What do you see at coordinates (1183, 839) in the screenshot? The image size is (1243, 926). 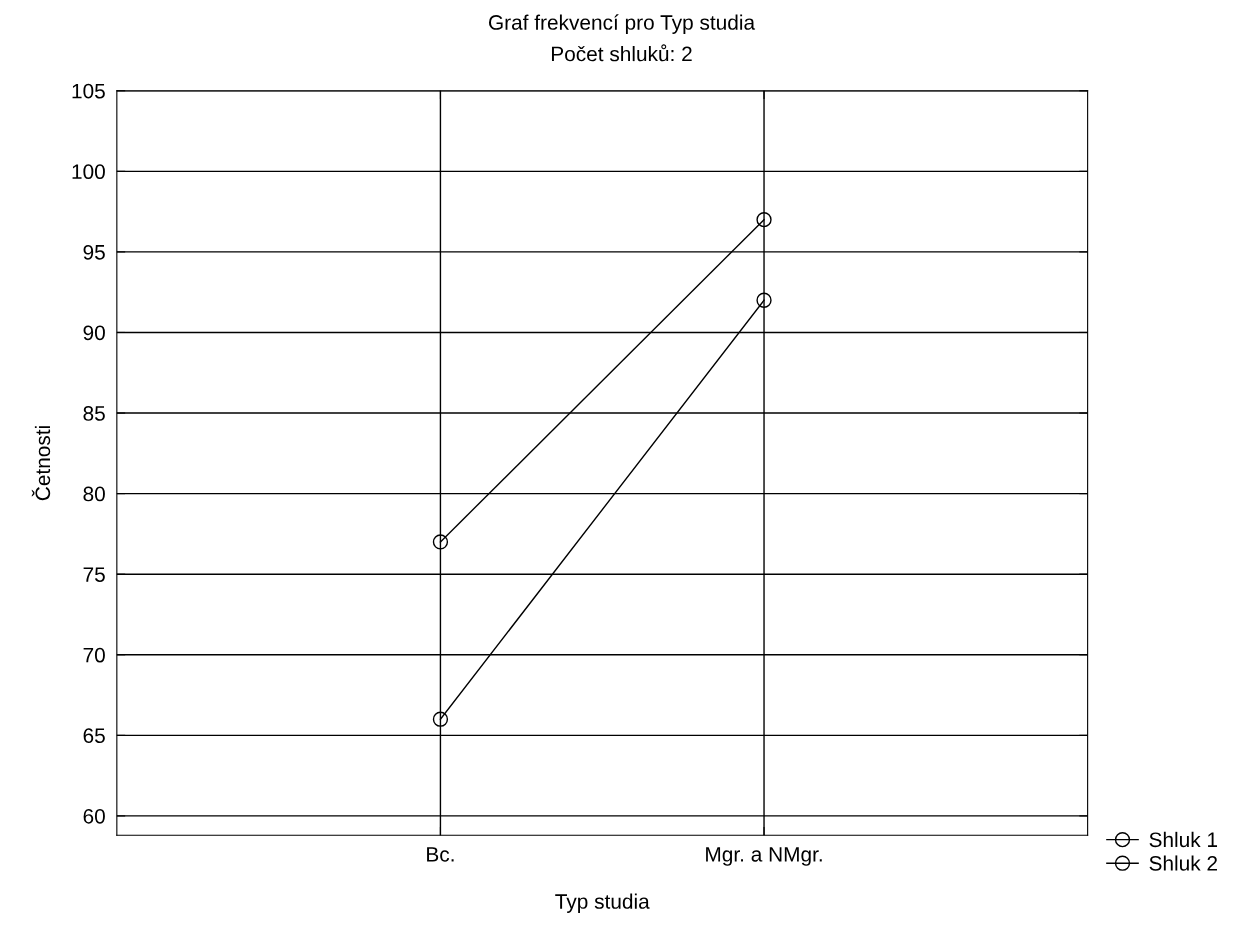 I see `legend-label: Shluk 1` at bounding box center [1183, 839].